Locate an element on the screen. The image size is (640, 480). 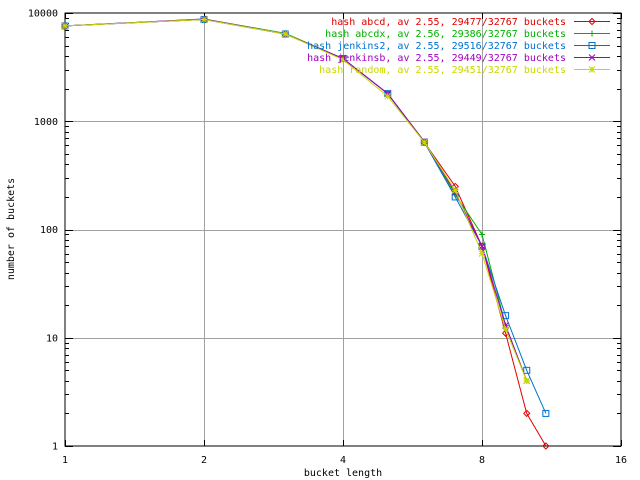
x-tick-label: 8 is located at coordinates (482, 460).